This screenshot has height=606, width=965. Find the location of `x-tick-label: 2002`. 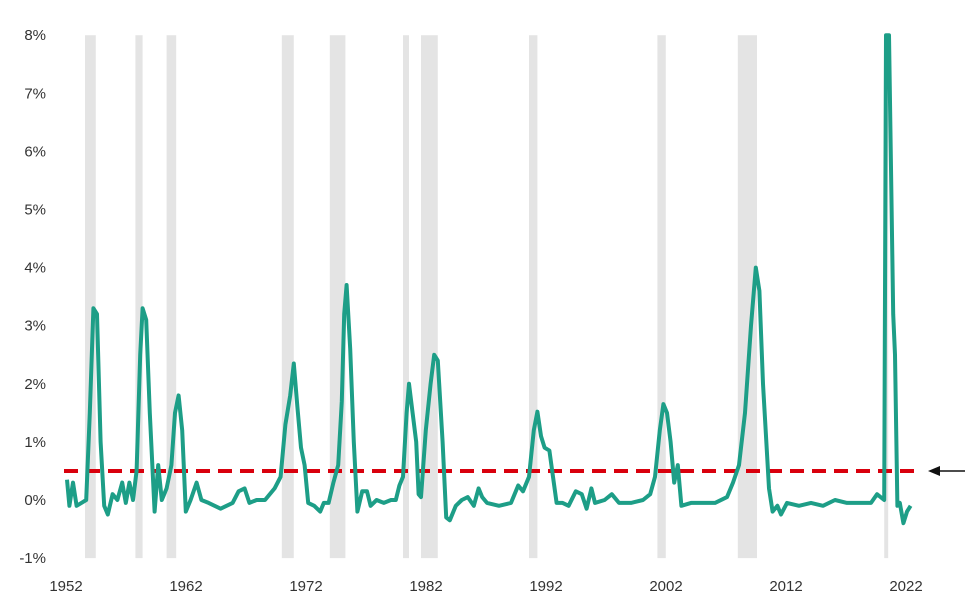

x-tick-label: 2002 is located at coordinates (665, 586).